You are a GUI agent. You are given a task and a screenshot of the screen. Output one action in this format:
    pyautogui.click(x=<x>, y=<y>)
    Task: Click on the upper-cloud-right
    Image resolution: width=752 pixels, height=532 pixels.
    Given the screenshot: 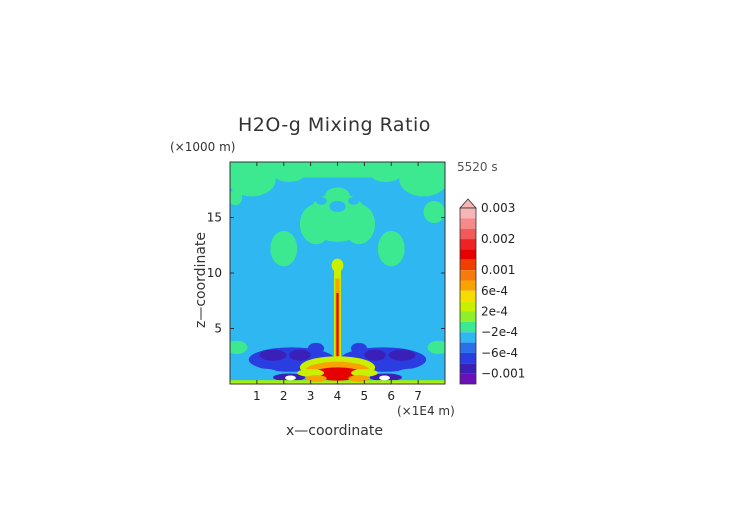 What is the action you would take?
    pyautogui.click(x=422, y=180)
    